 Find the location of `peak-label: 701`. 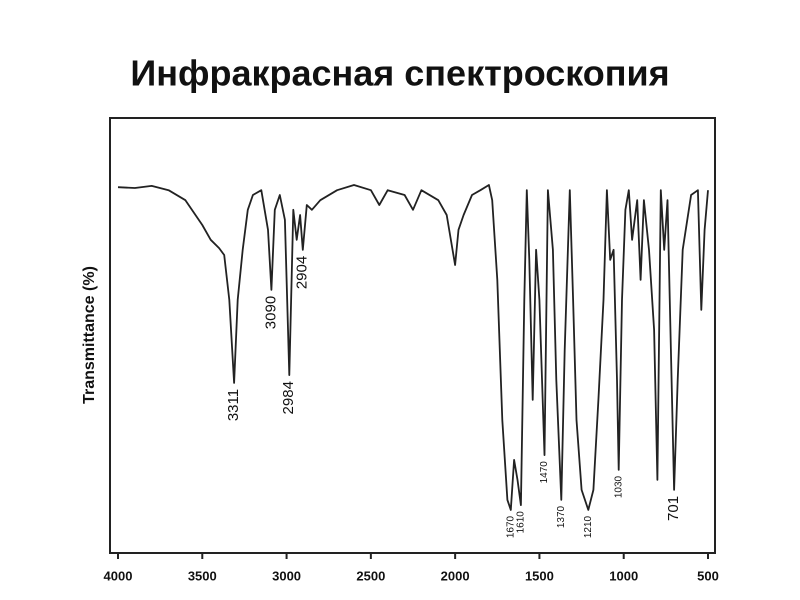

peak-label: 701 is located at coordinates (673, 508).